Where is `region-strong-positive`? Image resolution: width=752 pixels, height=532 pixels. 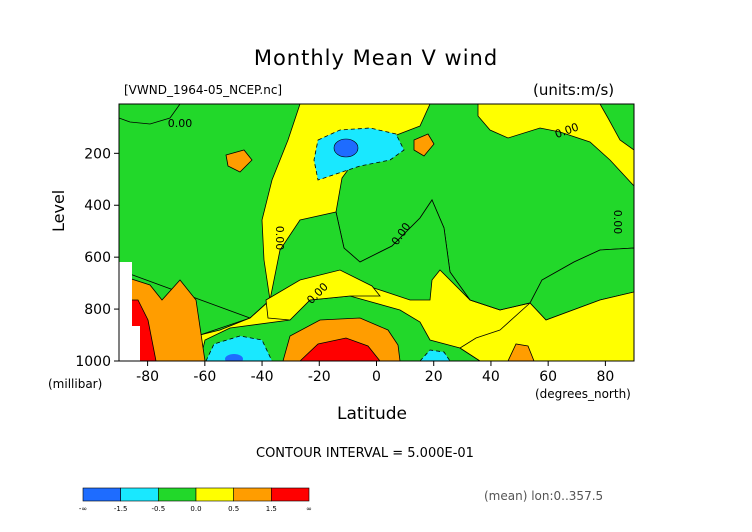 region-strong-positive is located at coordinates (340, 349).